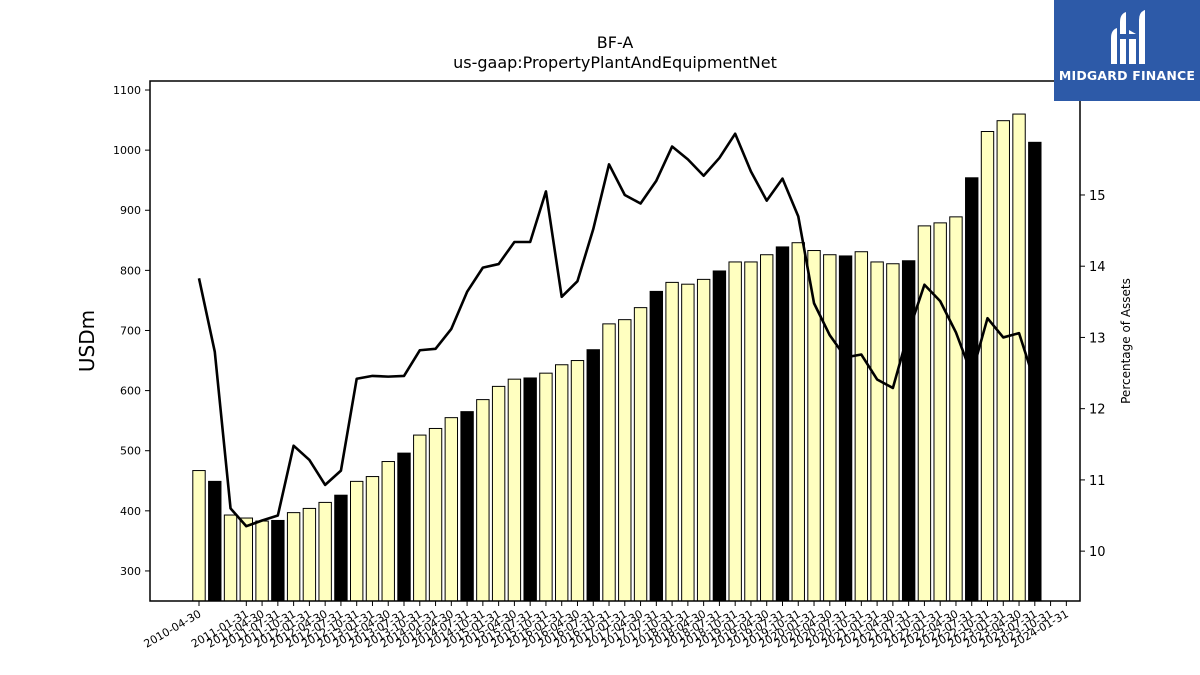  I want to click on y-tick-label: 600, so click(130, 391).